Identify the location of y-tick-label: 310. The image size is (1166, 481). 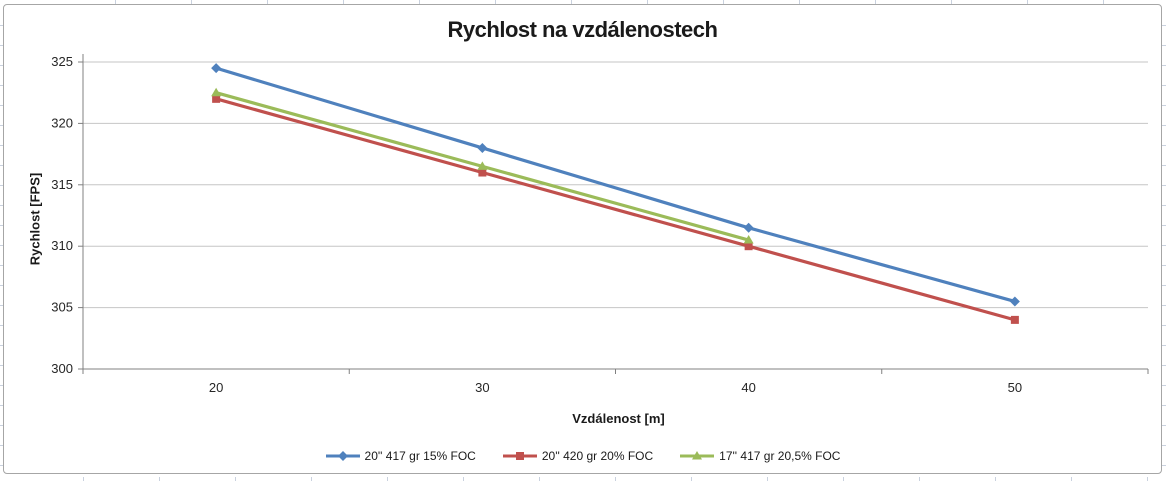
(62, 245).